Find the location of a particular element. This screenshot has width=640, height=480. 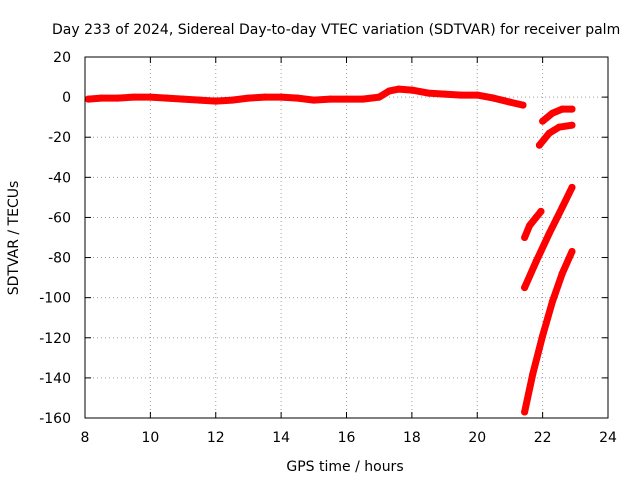

y-tick-label: -80 is located at coordinates (59, 259).